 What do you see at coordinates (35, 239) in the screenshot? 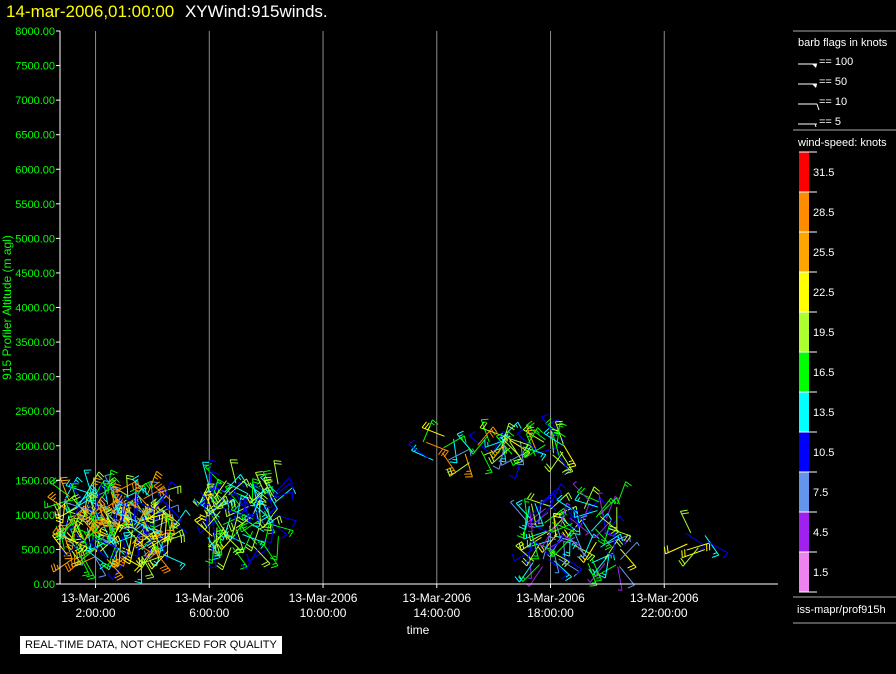
I see `y-tick-label: 5000.00` at bounding box center [35, 239].